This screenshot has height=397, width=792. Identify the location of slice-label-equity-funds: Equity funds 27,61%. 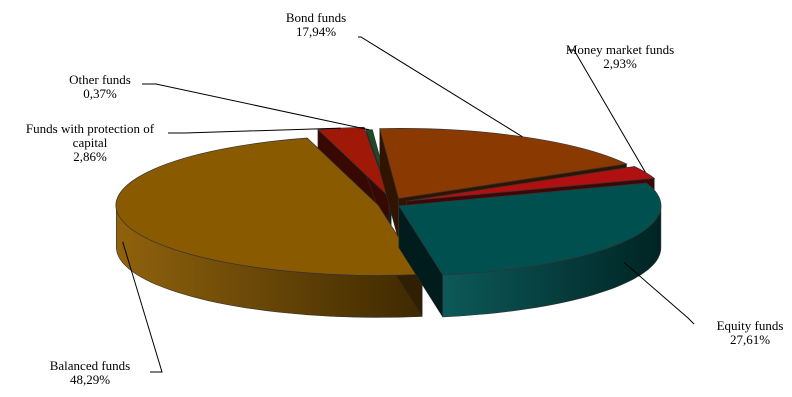
(750, 332).